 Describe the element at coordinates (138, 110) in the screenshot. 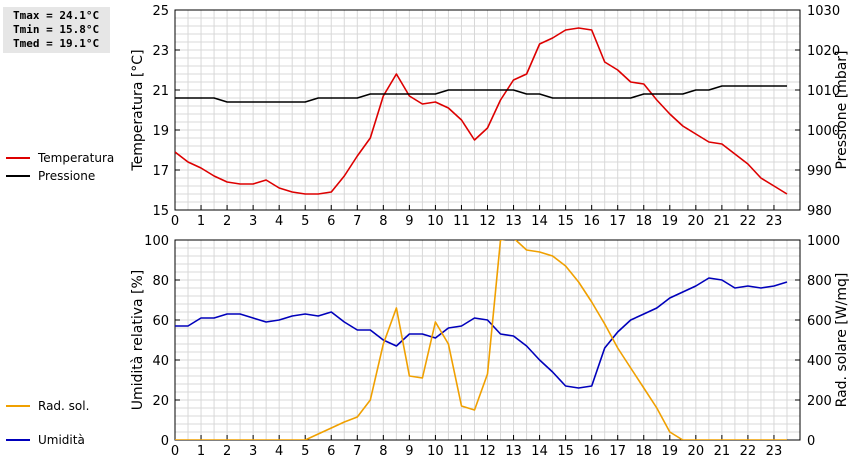

I see `y-axis-label: Temperatura [°C]` at that location.